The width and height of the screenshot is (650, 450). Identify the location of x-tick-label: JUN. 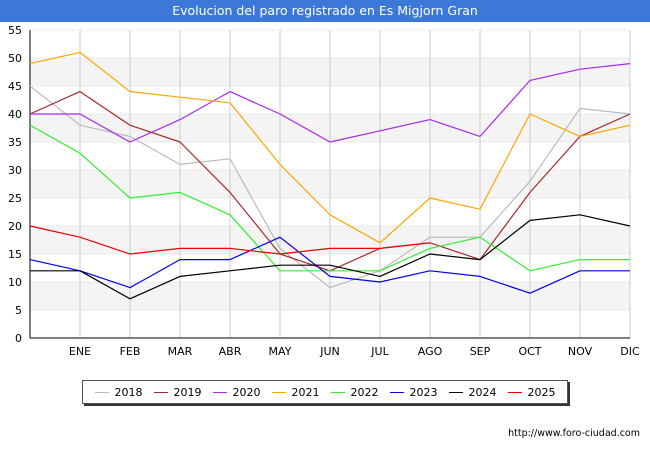
(329, 351).